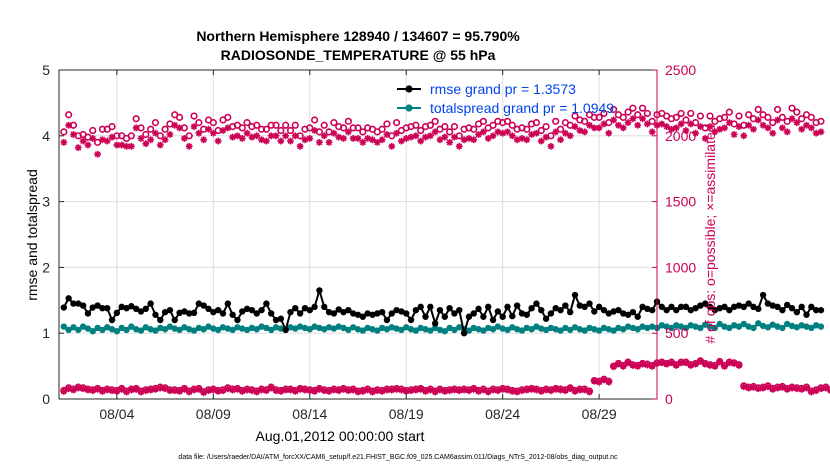 The image size is (830, 470). Describe the element at coordinates (680, 267) in the screenshot. I see `y-right-tick-label: 1000` at that location.